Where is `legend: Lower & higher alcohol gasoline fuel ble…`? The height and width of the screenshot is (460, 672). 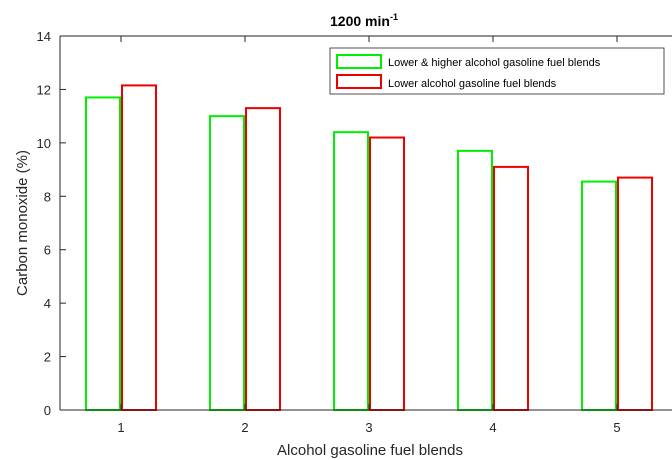
legend: Lower & higher alcohol gasoline fuel ble… is located at coordinates (497, 71).